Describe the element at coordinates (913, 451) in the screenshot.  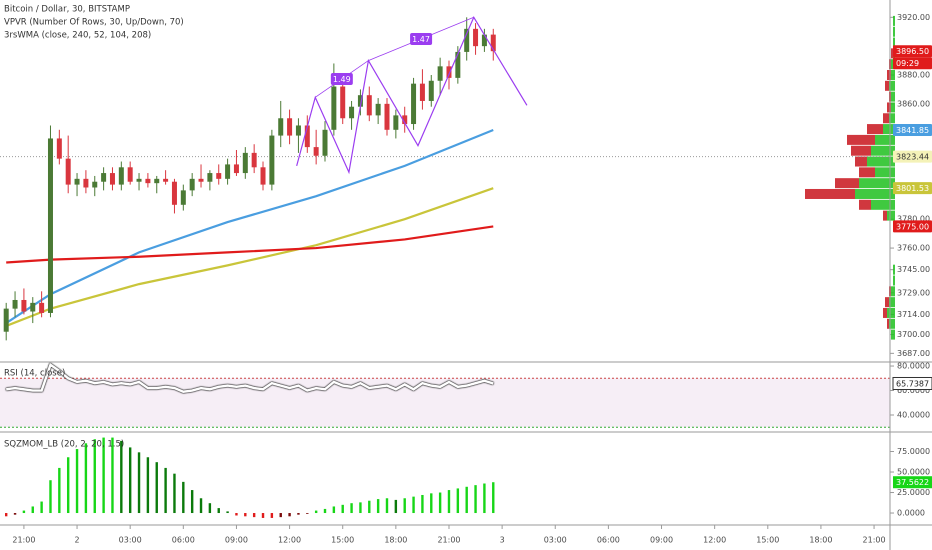
I see `y-tick-label: 75.0000` at that location.